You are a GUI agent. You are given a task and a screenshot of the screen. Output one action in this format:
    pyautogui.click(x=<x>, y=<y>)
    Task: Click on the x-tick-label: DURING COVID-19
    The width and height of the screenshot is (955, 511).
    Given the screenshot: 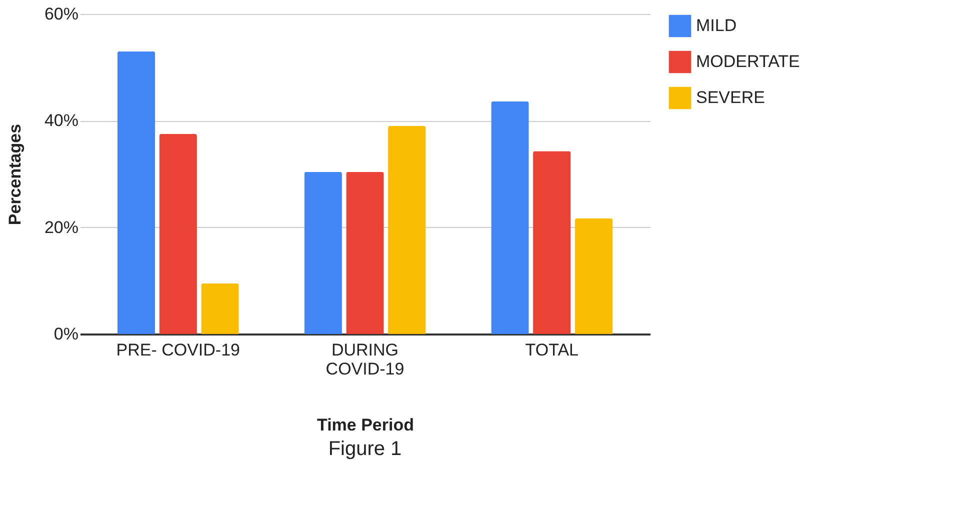 What is the action you would take?
    pyautogui.click(x=365, y=359)
    